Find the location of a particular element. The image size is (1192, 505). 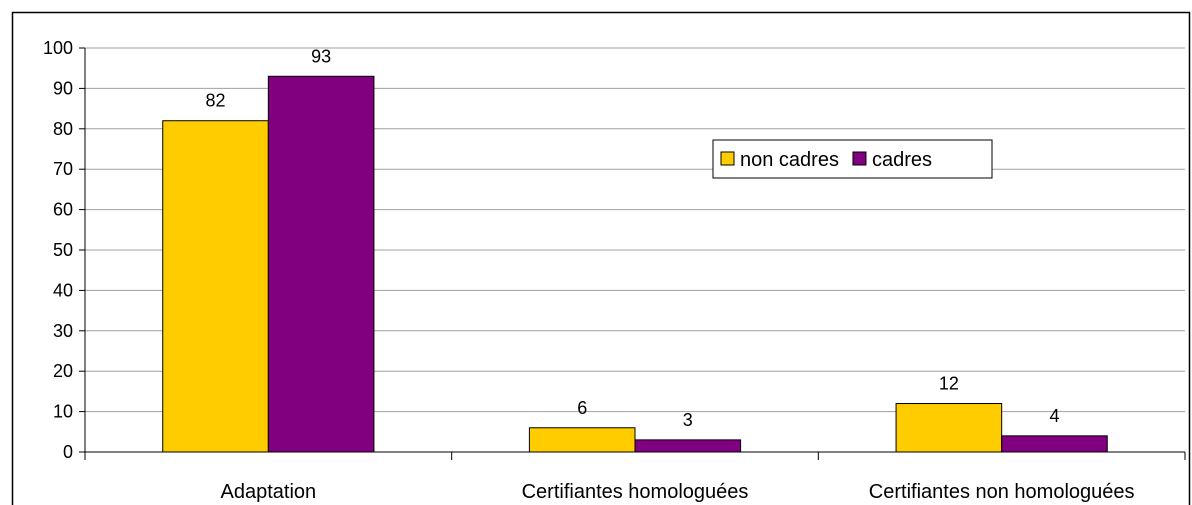

data-label: 93 is located at coordinates (321, 56).